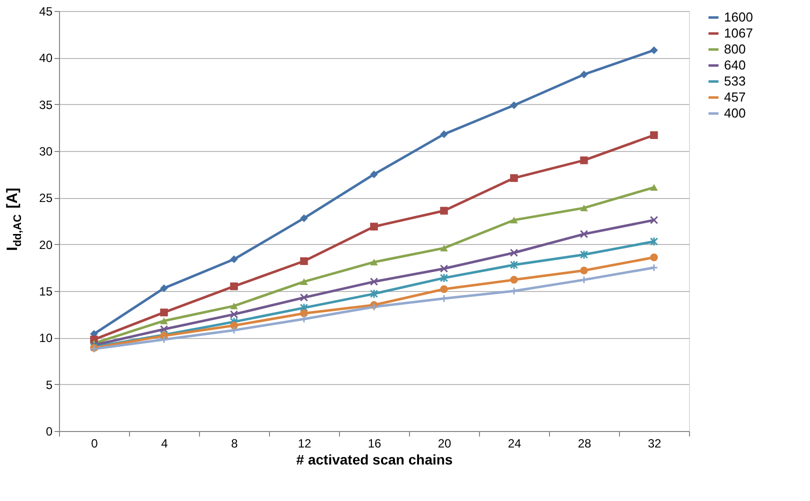  I want to click on x-tick-label: 16, so click(375, 443).